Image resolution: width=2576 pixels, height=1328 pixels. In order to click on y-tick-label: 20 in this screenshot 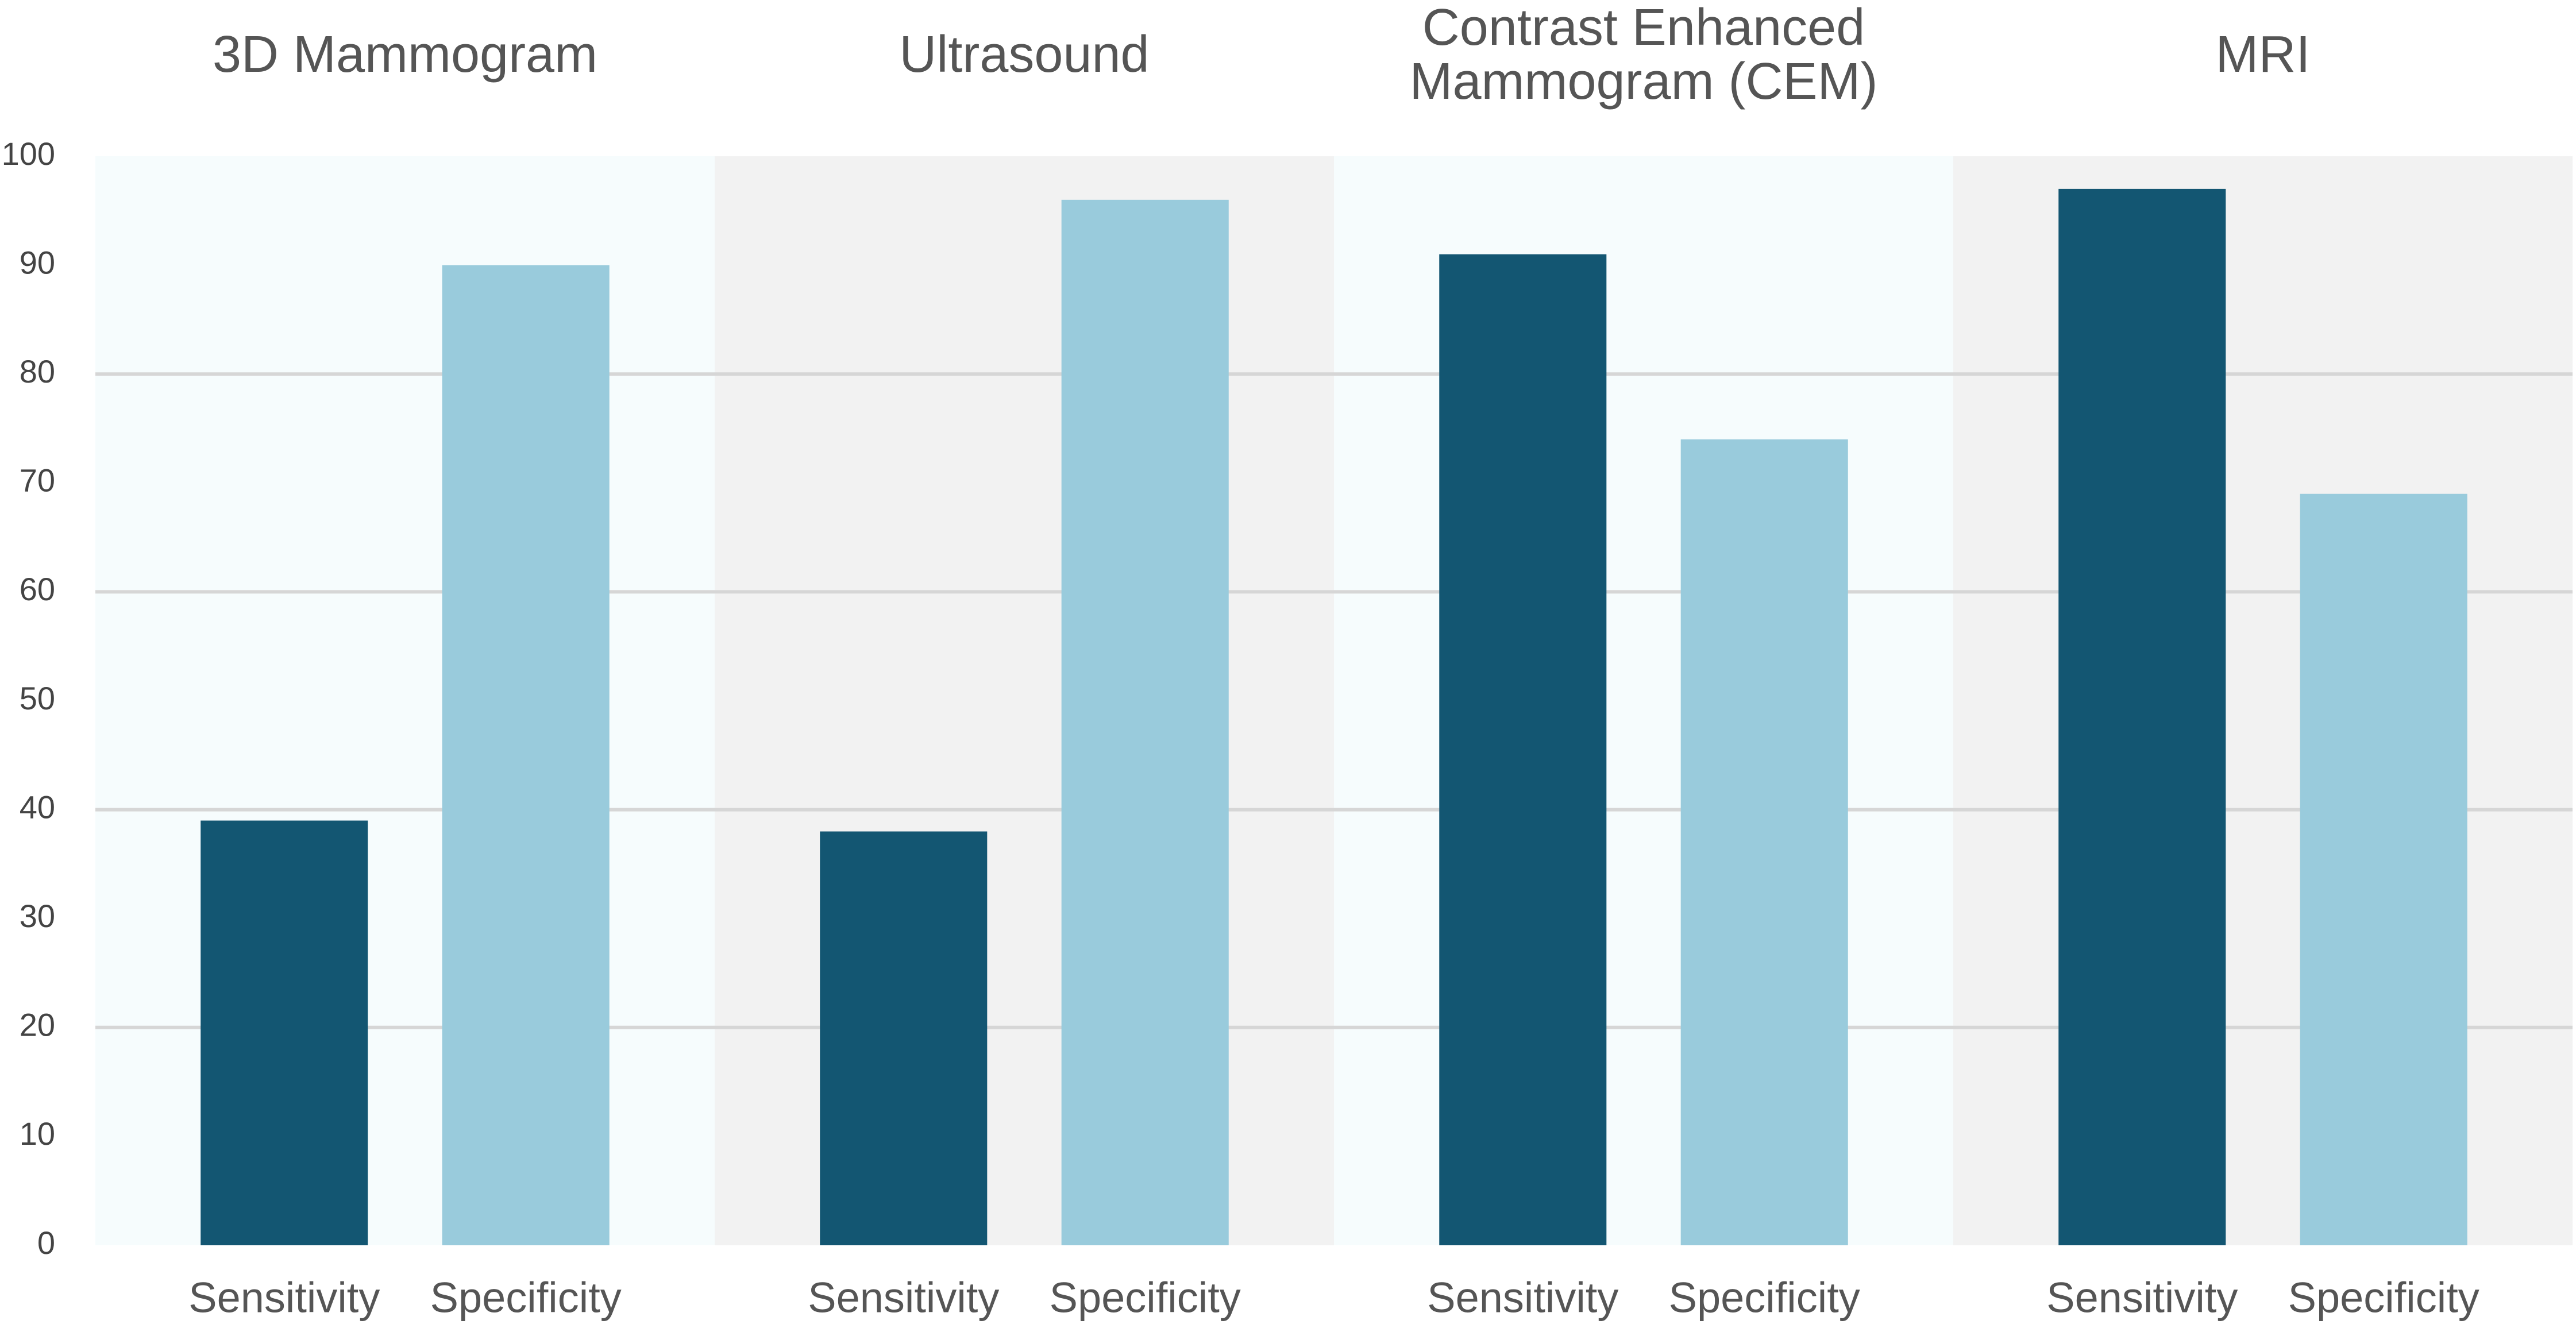, I will do `click(38, 1025)`.